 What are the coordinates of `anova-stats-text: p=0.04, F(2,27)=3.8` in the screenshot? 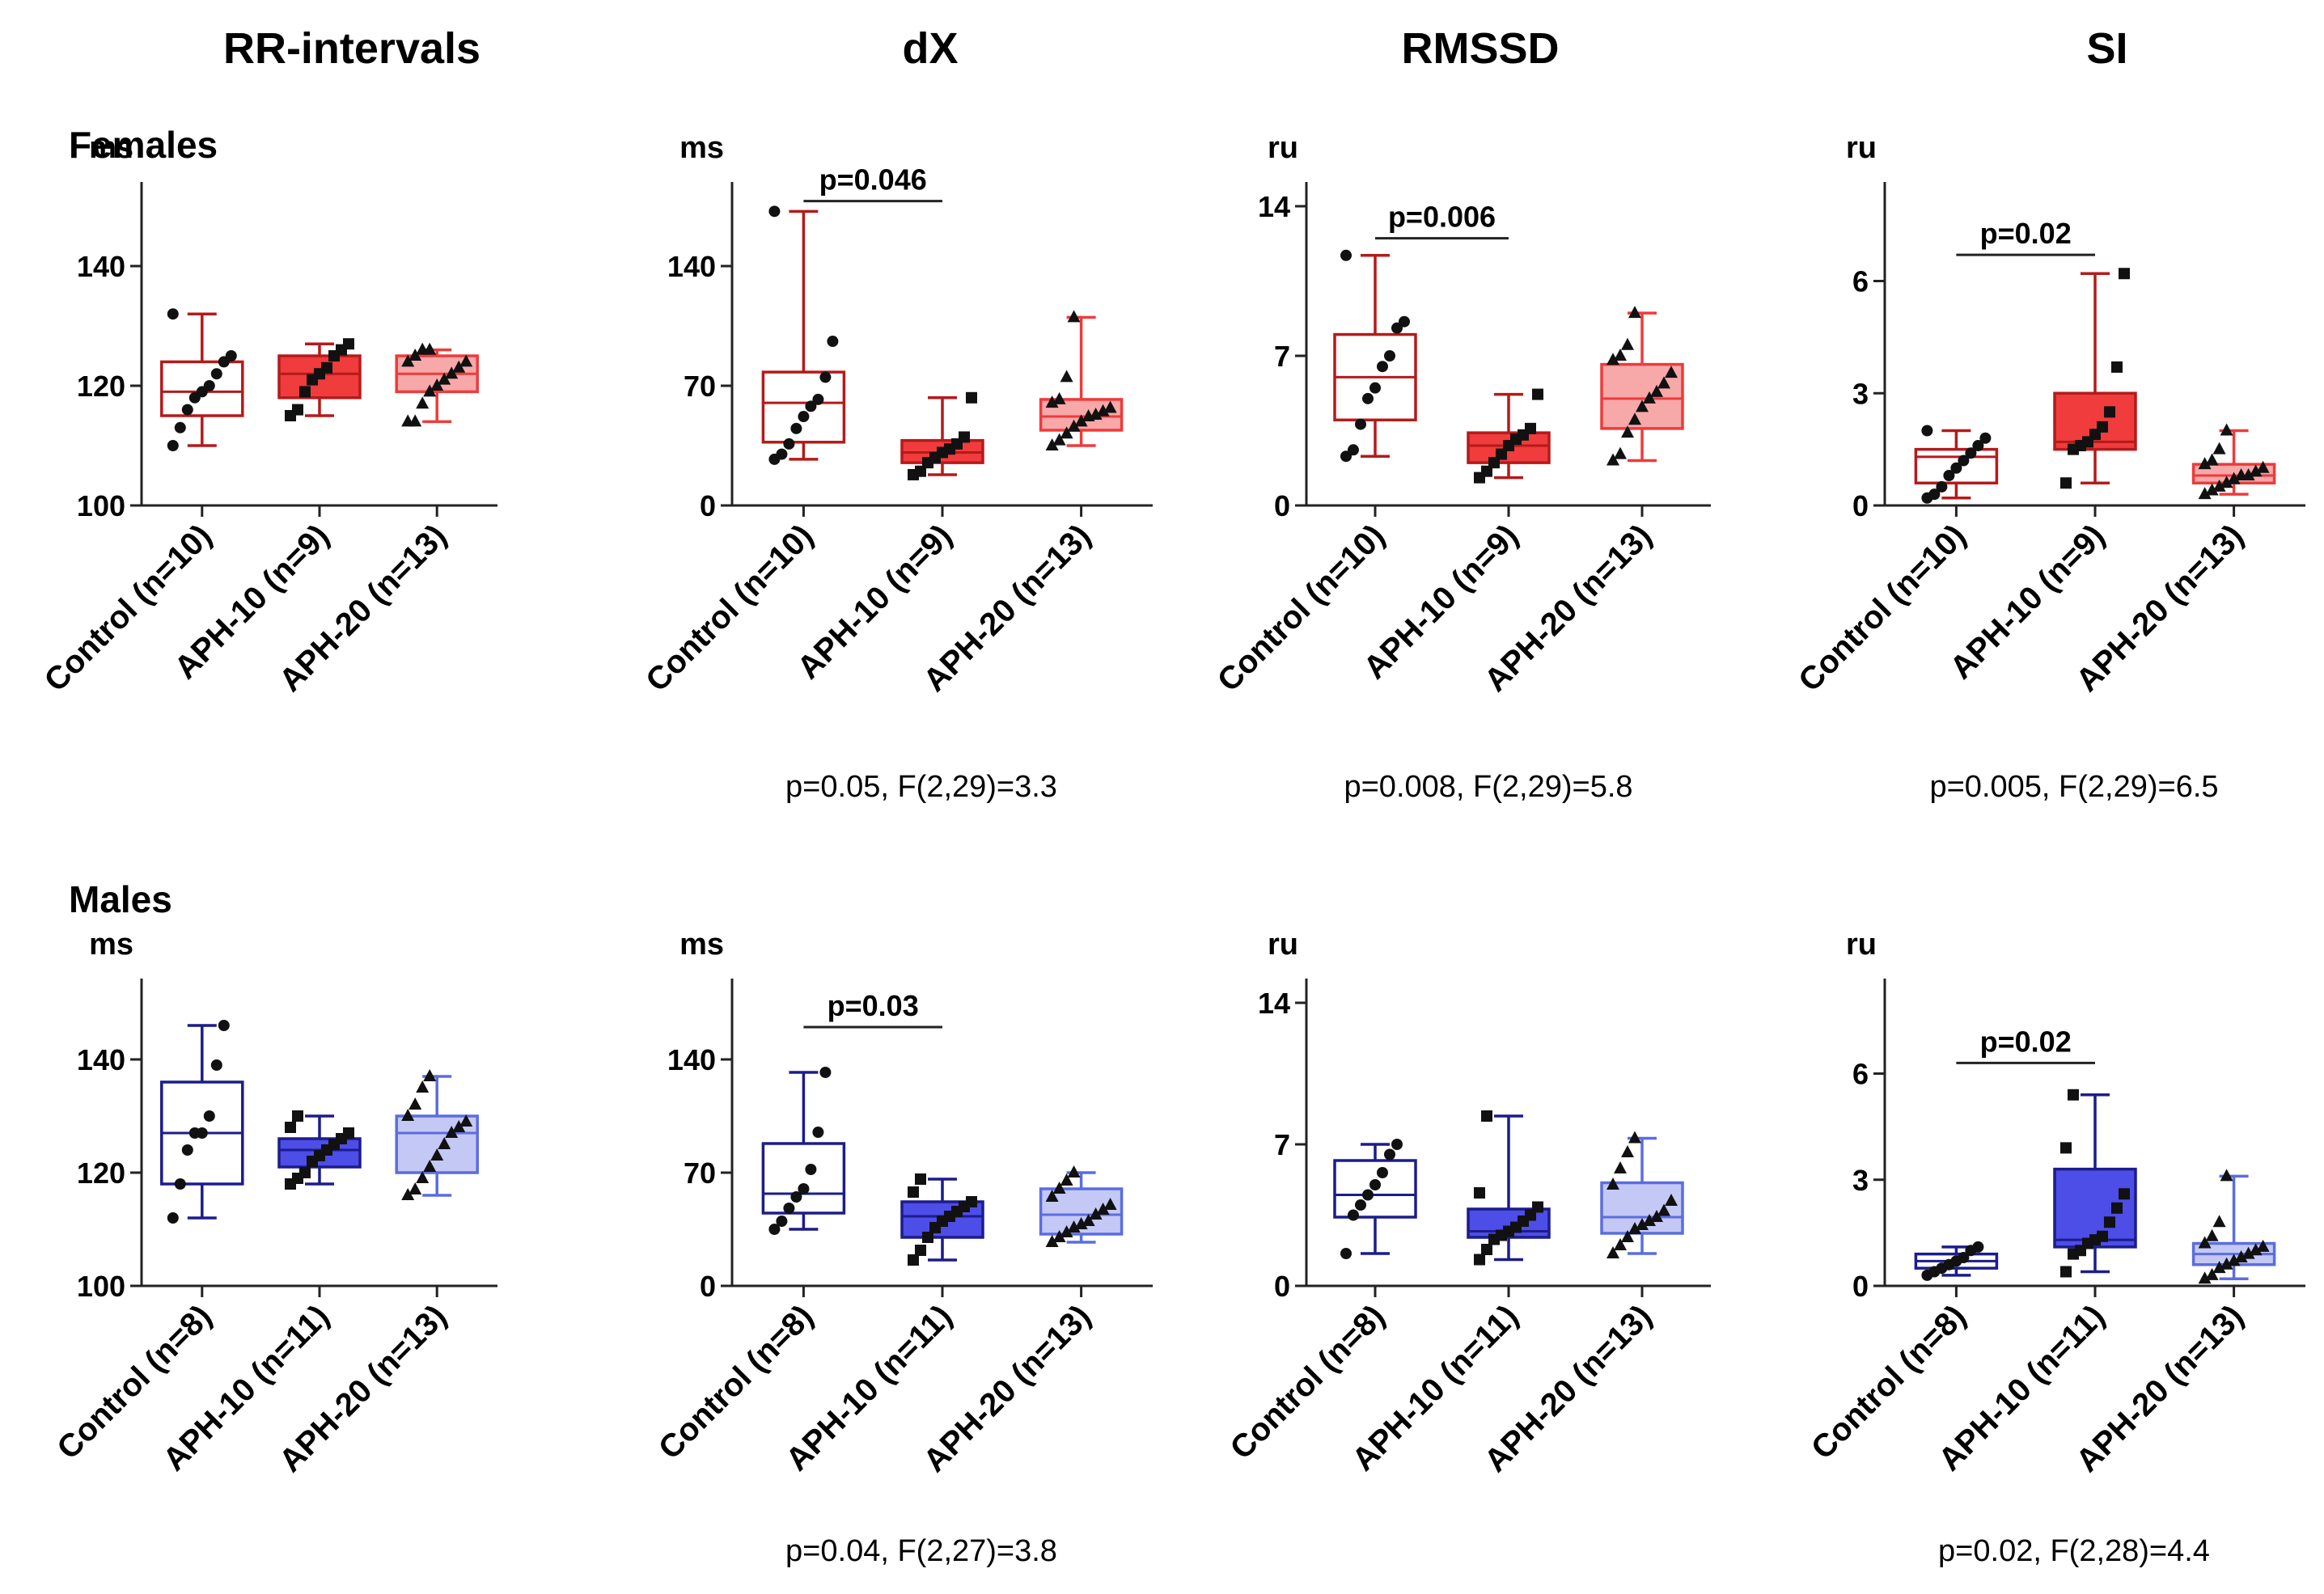 It's located at (921, 1551).